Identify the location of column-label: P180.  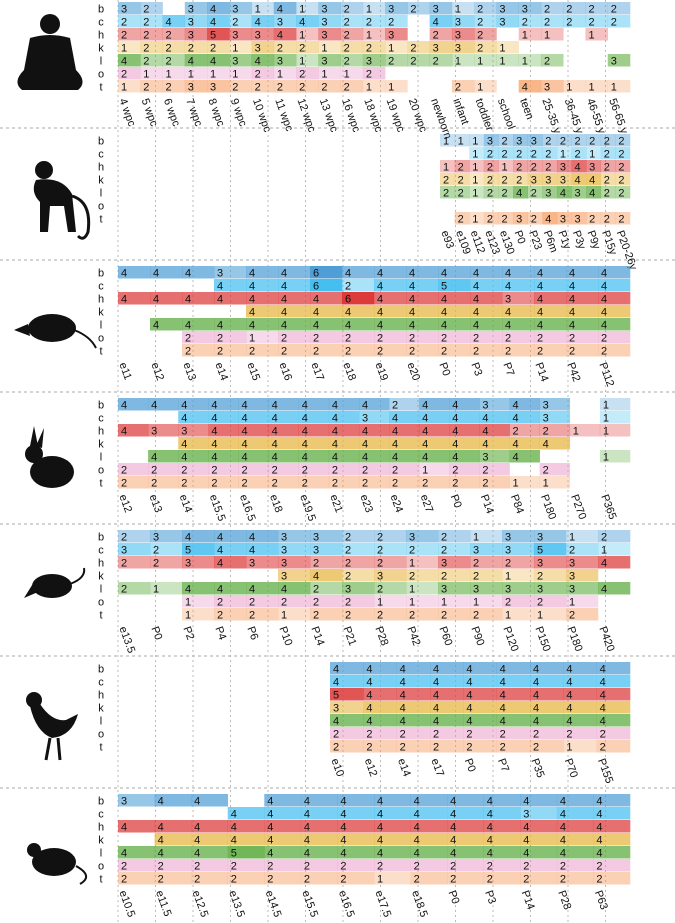
(574, 639).